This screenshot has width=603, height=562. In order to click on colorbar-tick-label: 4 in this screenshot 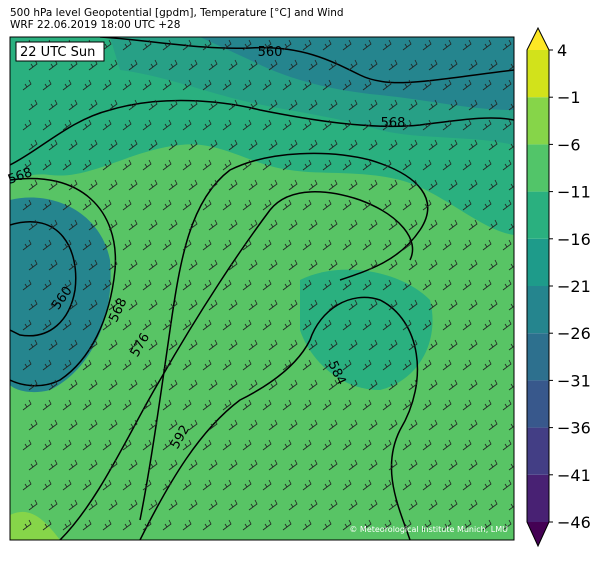, I will do `click(562, 50)`.